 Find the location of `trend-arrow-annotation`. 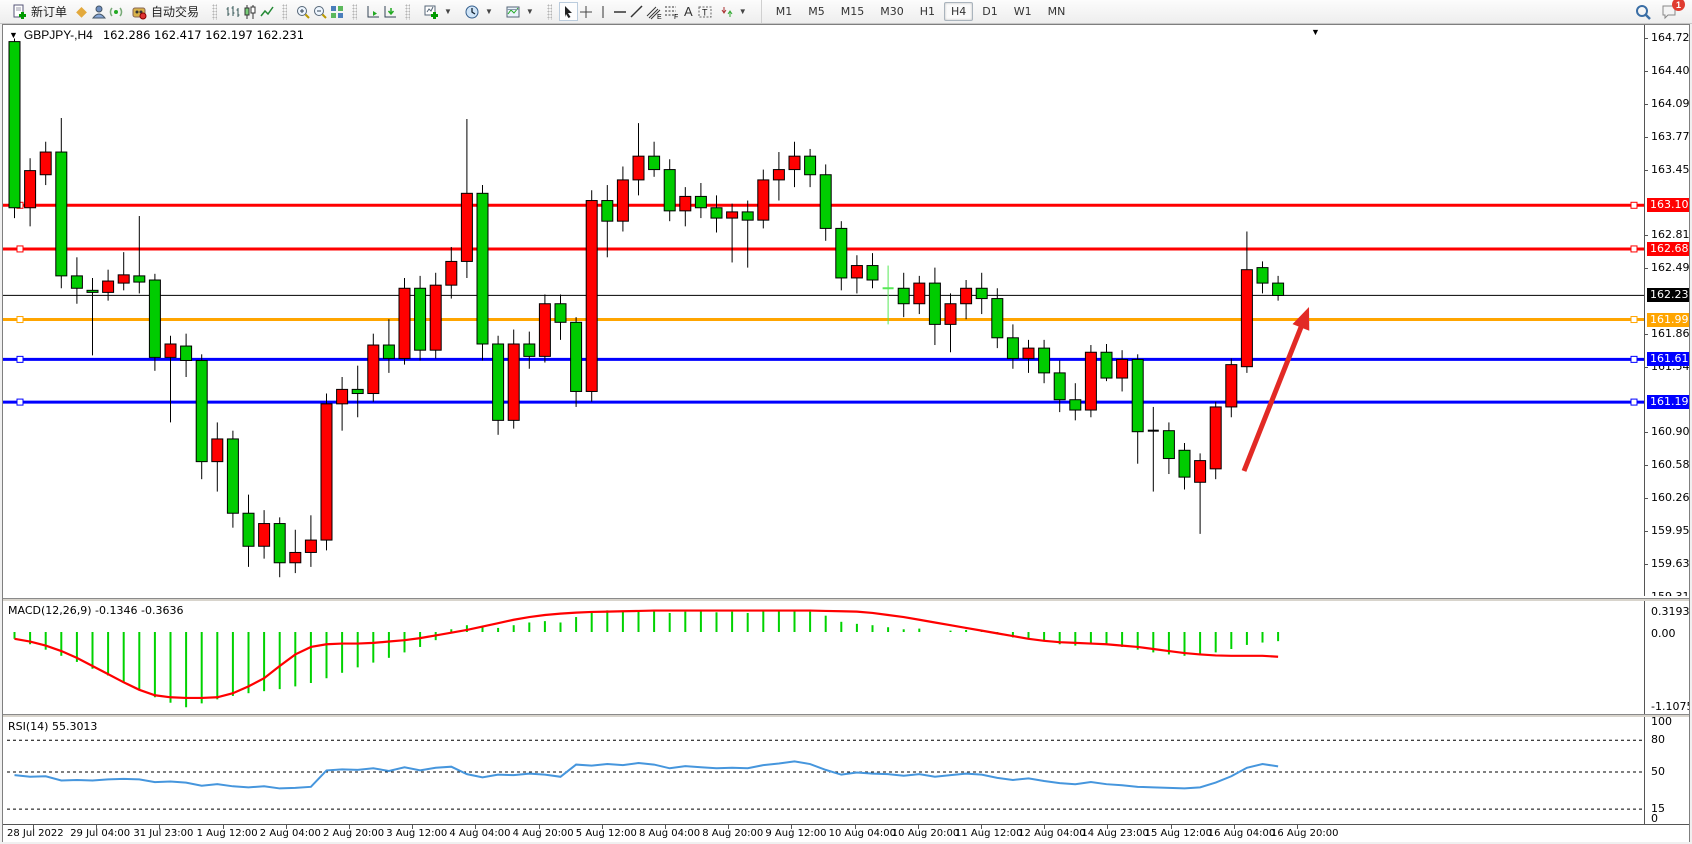

trend-arrow-annotation is located at coordinates (1274, 394).